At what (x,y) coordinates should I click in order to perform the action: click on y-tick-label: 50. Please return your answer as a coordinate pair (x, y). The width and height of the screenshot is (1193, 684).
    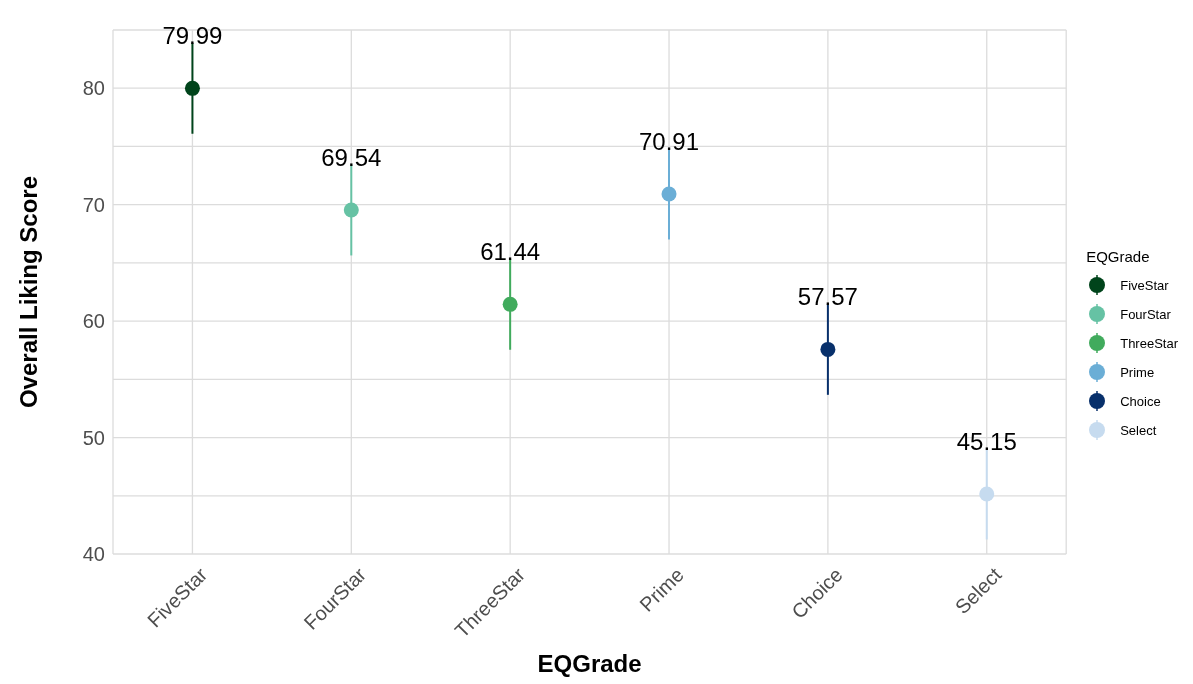
    Looking at the image, I should click on (93, 437).